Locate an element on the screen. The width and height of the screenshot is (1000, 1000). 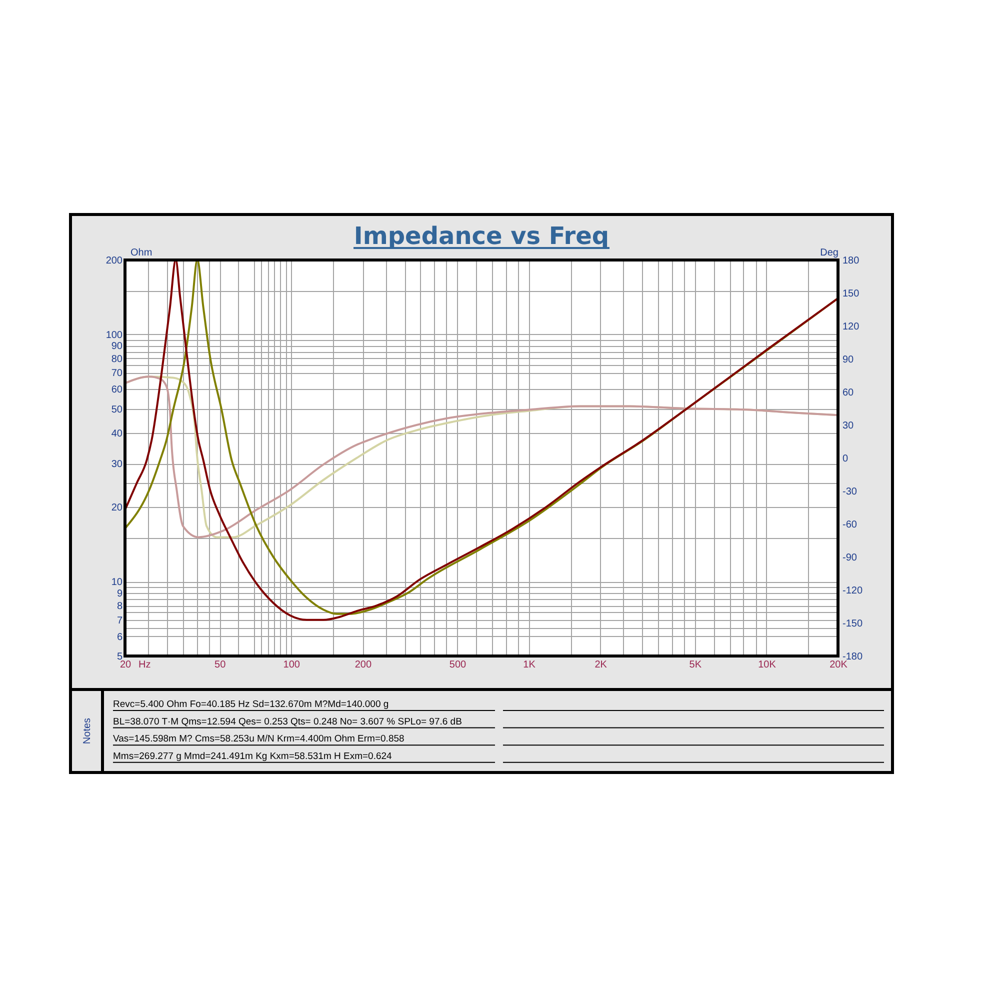
chart-title: Impedance vs Freq is located at coordinates (482, 236).